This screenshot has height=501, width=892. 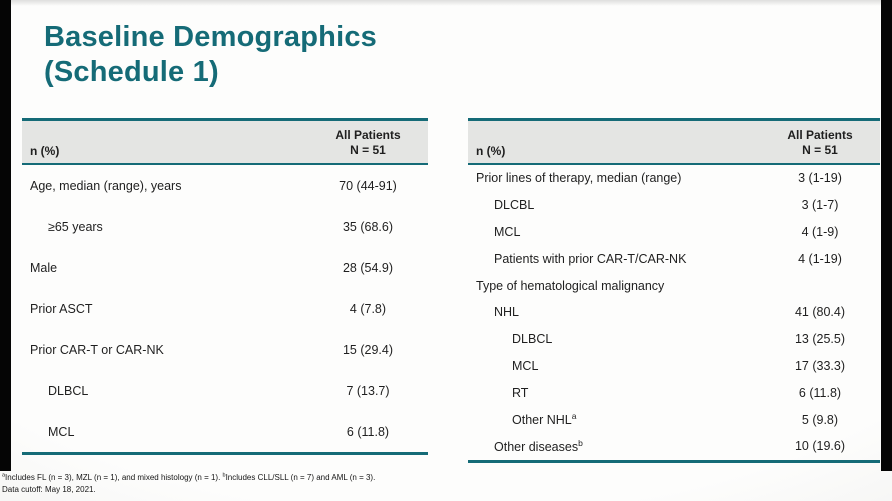 What do you see at coordinates (820, 312) in the screenshot?
I see `row-value: 41 (80.4)` at bounding box center [820, 312].